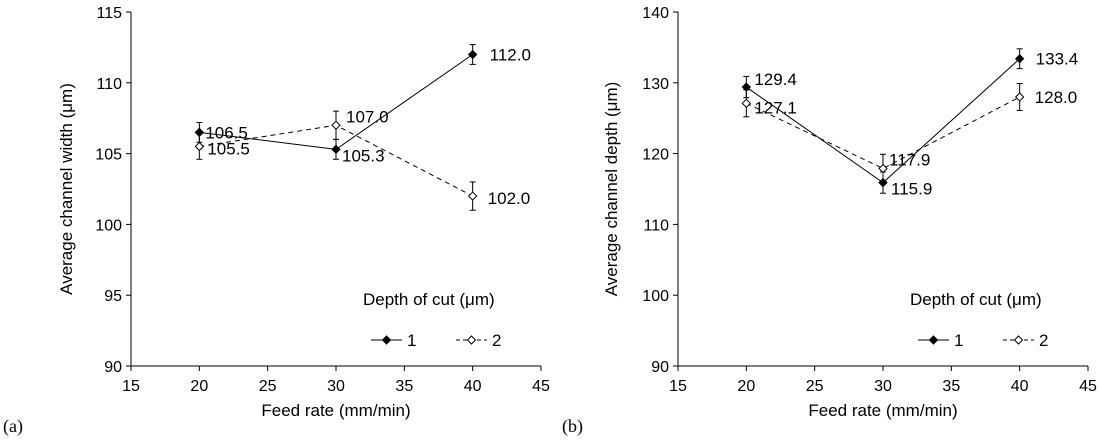  I want to click on x-tick-label-1: 25, so click(815, 386).